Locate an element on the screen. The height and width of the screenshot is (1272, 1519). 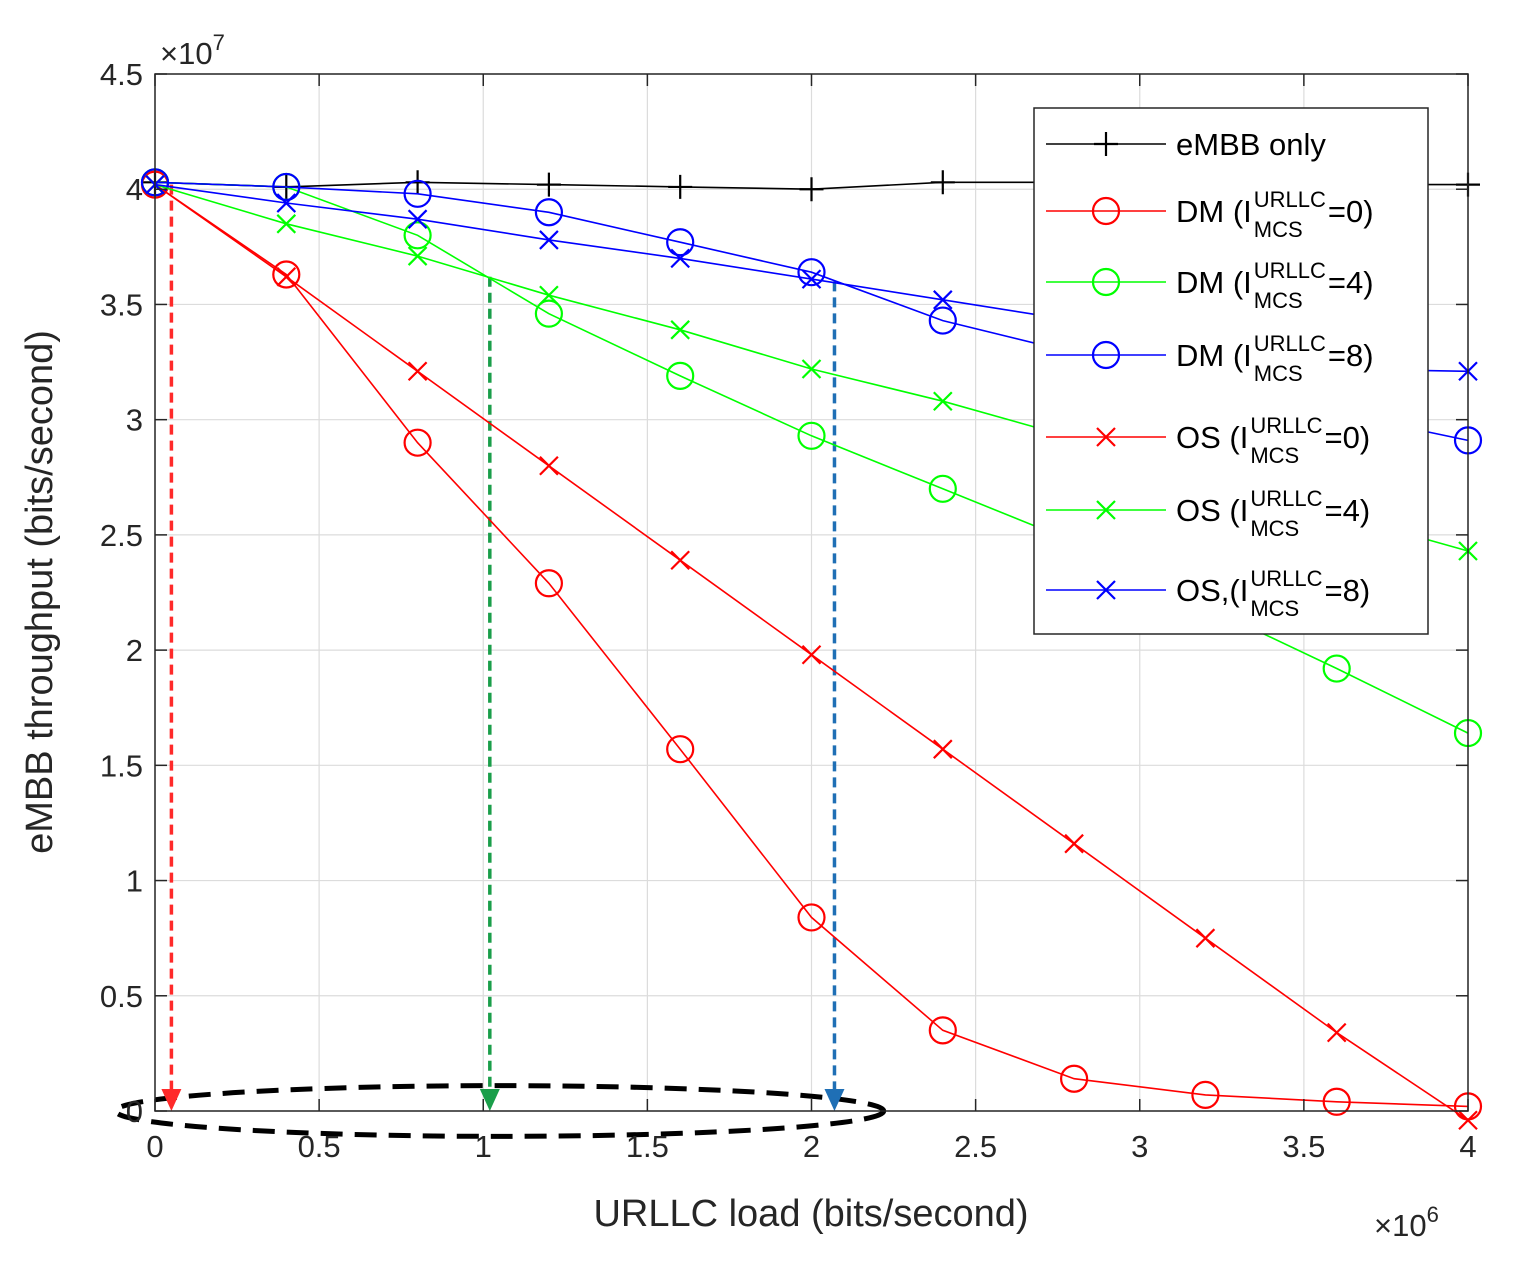
x-exponent-label: ×10⁶ is located at coordinates (1406, 1222).